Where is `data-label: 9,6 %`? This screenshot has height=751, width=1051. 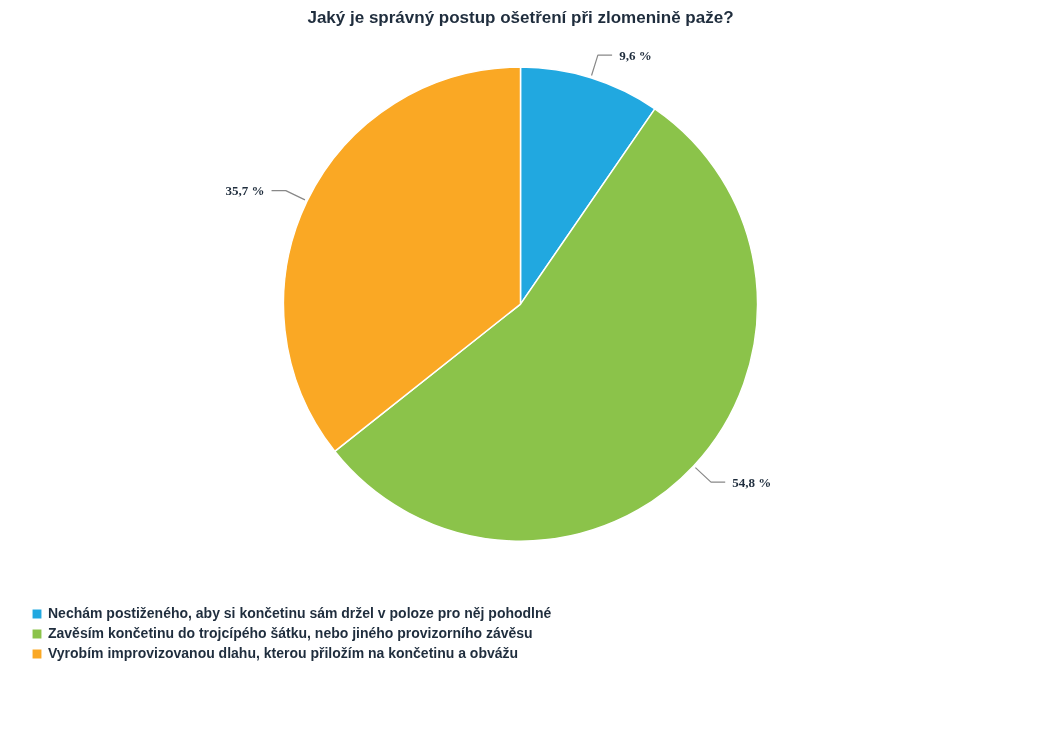 data-label: 9,6 % is located at coordinates (635, 55).